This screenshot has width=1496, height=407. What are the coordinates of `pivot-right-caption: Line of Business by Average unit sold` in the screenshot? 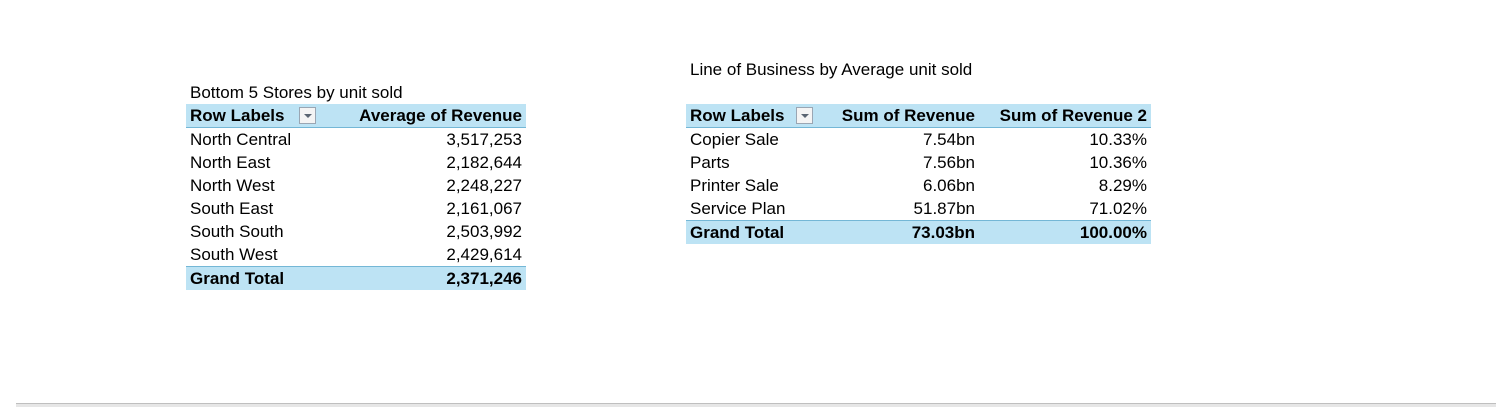 It's located at (831, 69).